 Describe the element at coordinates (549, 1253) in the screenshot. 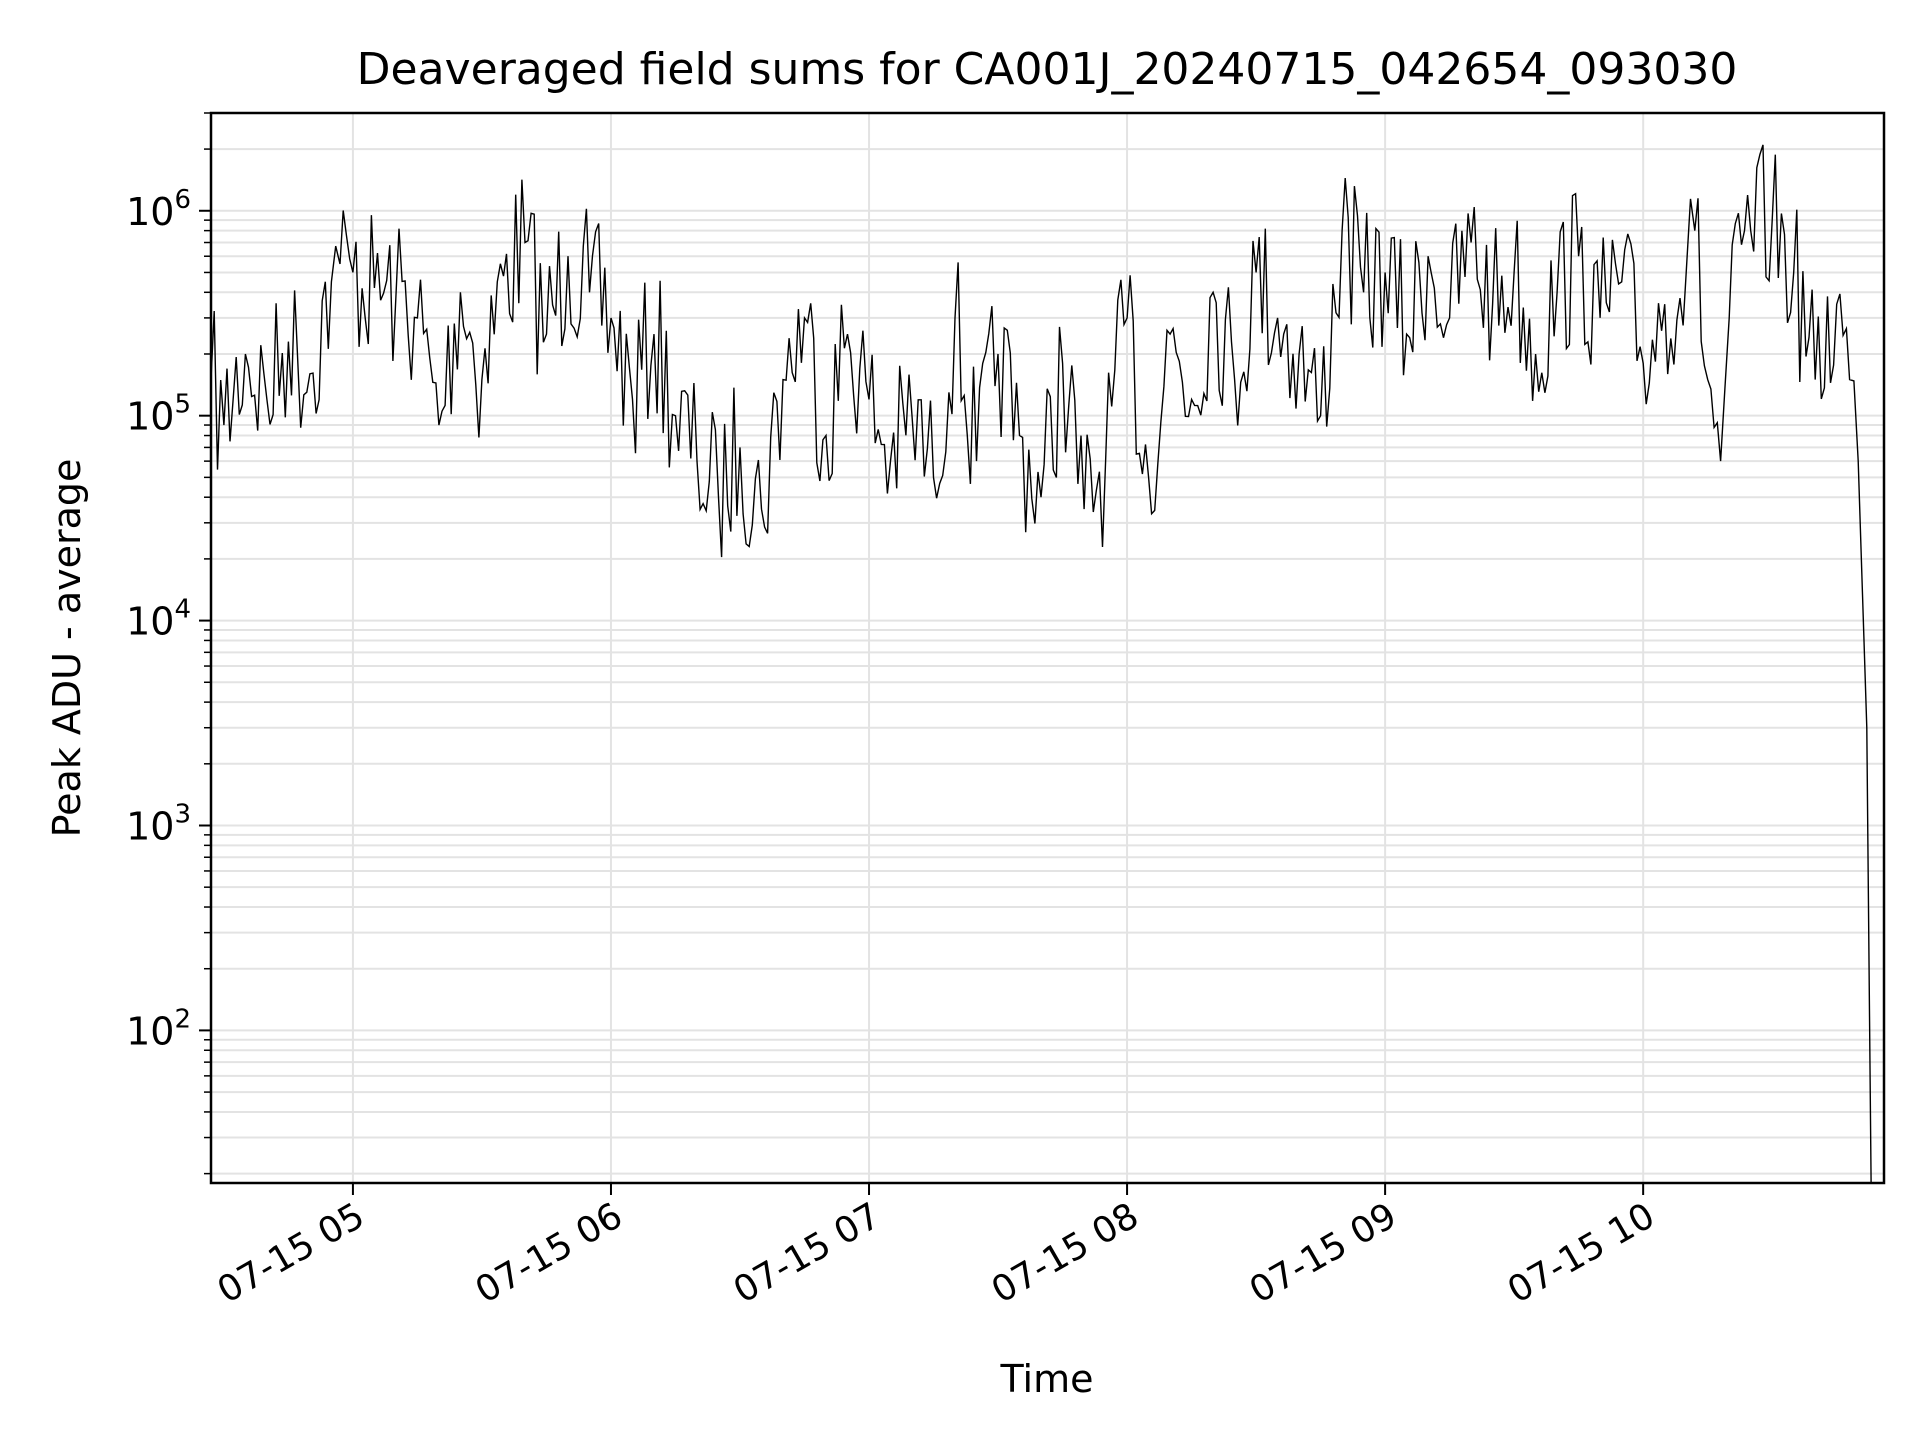

I see `x-tick-label: 07-15 06` at that location.